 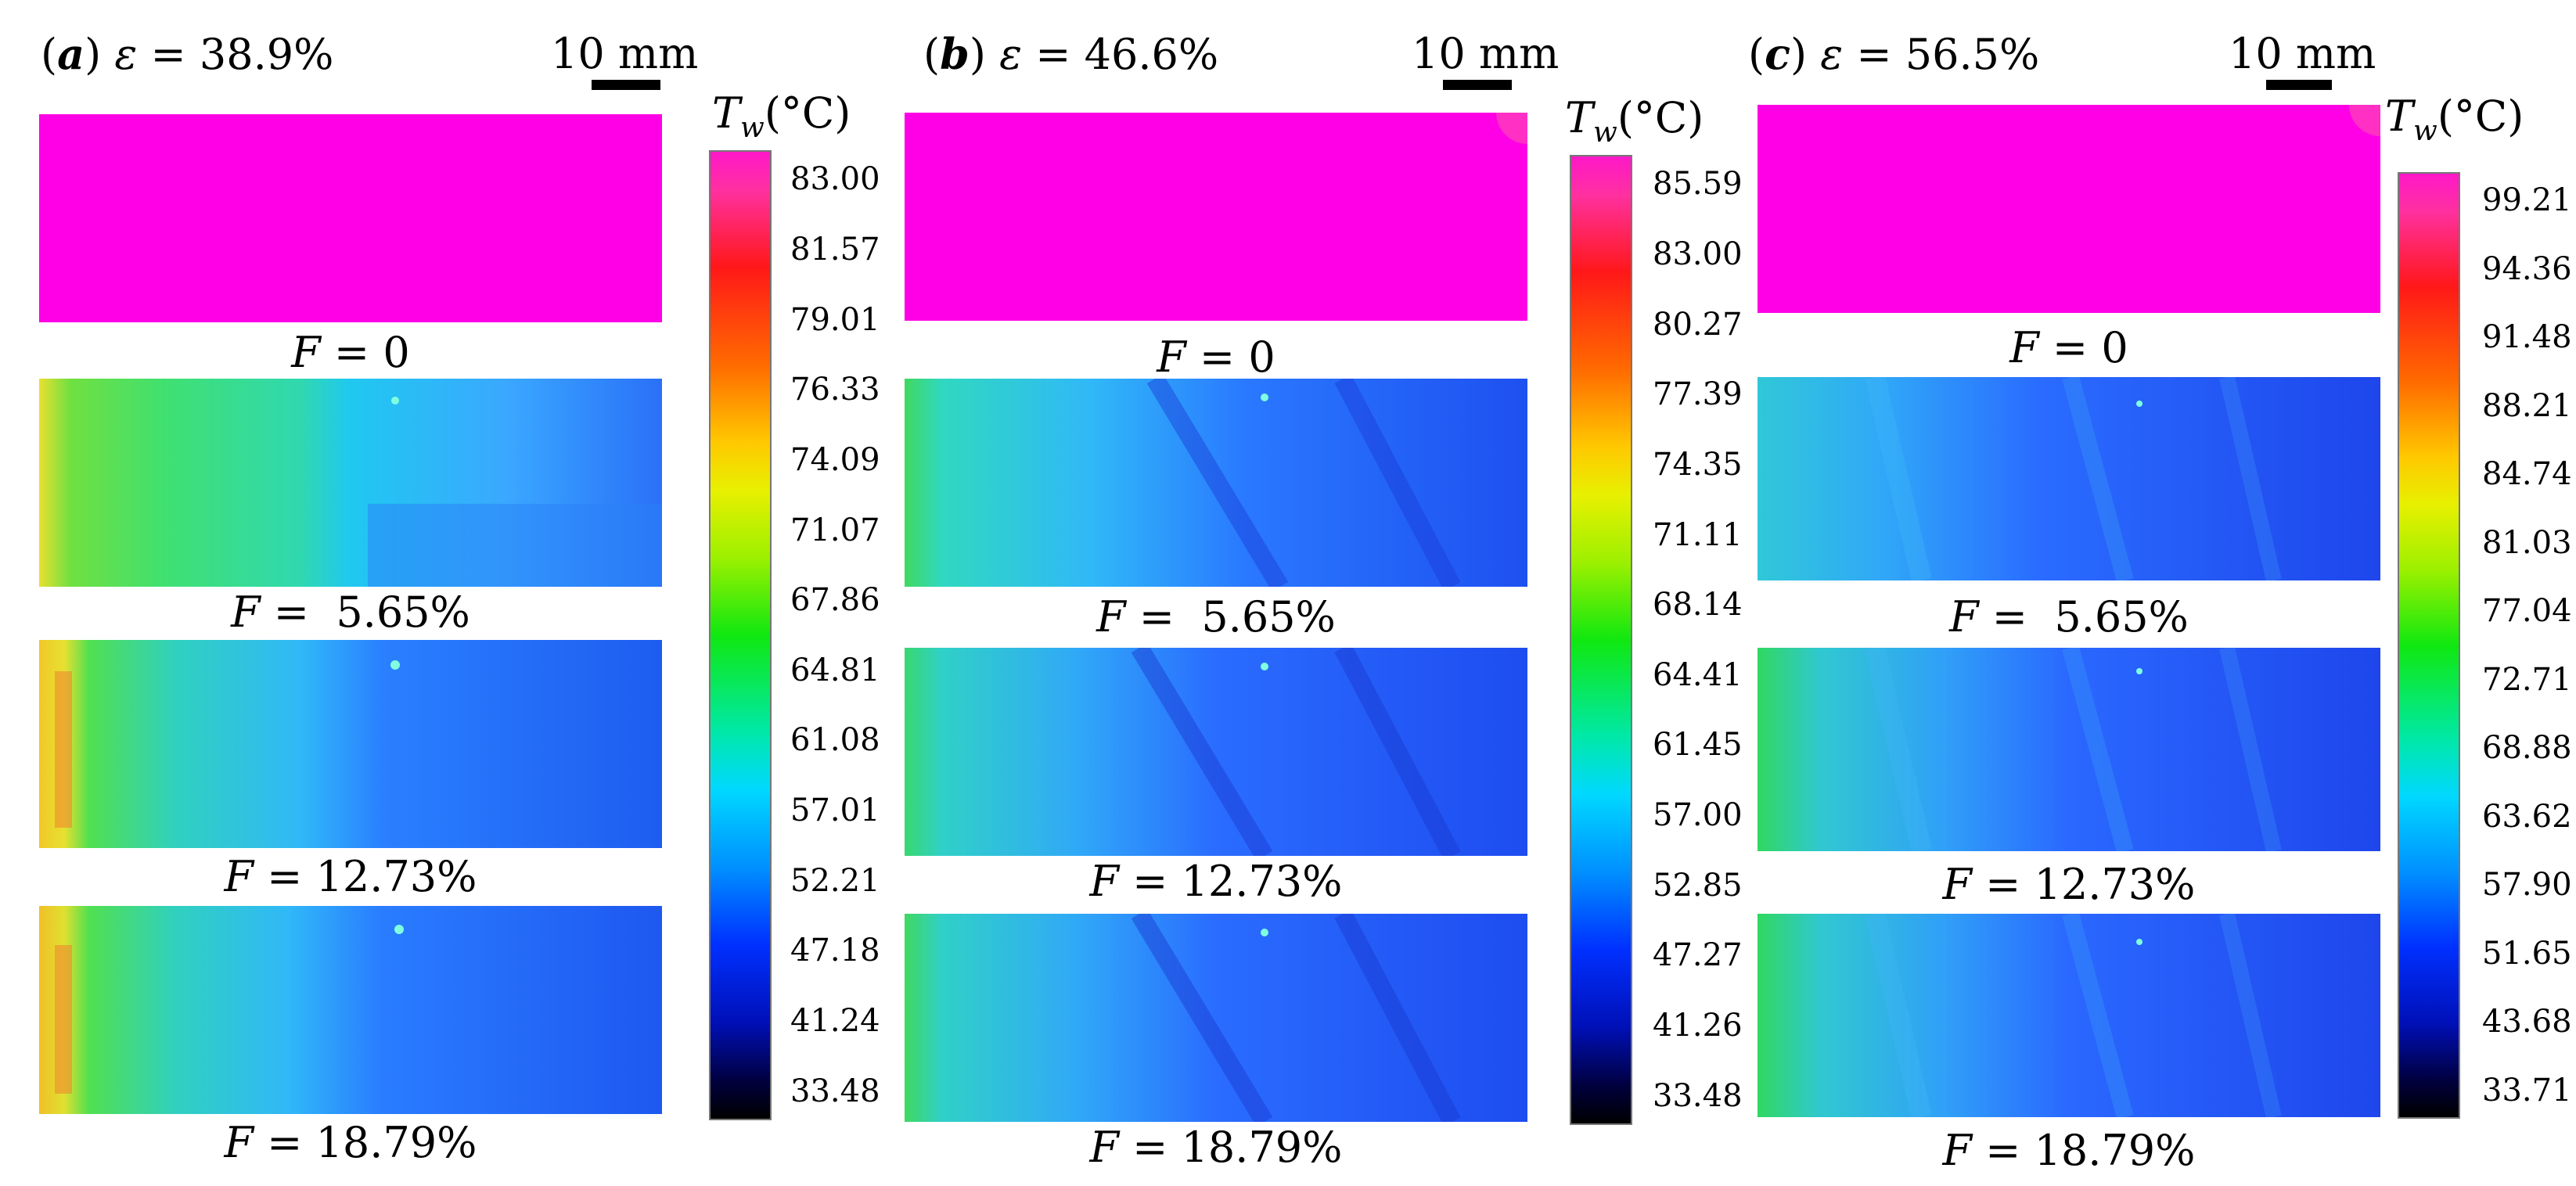 I want to click on colorbar-tick-label: 61.08, so click(x=835, y=740).